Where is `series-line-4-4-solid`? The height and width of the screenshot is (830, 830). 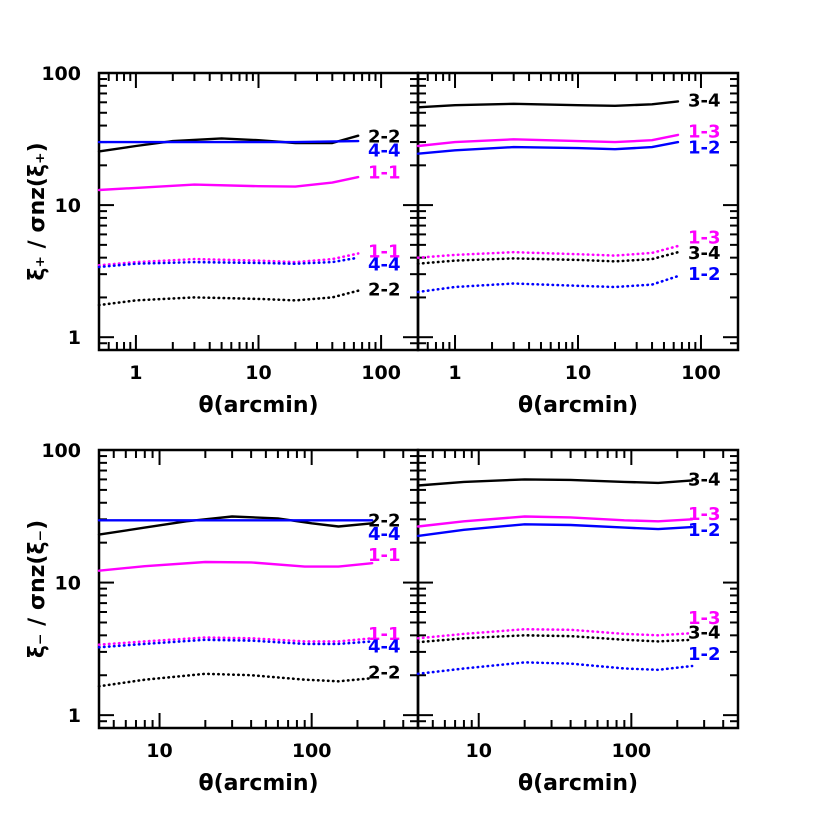 series-line-4-4-solid is located at coordinates (228, 141).